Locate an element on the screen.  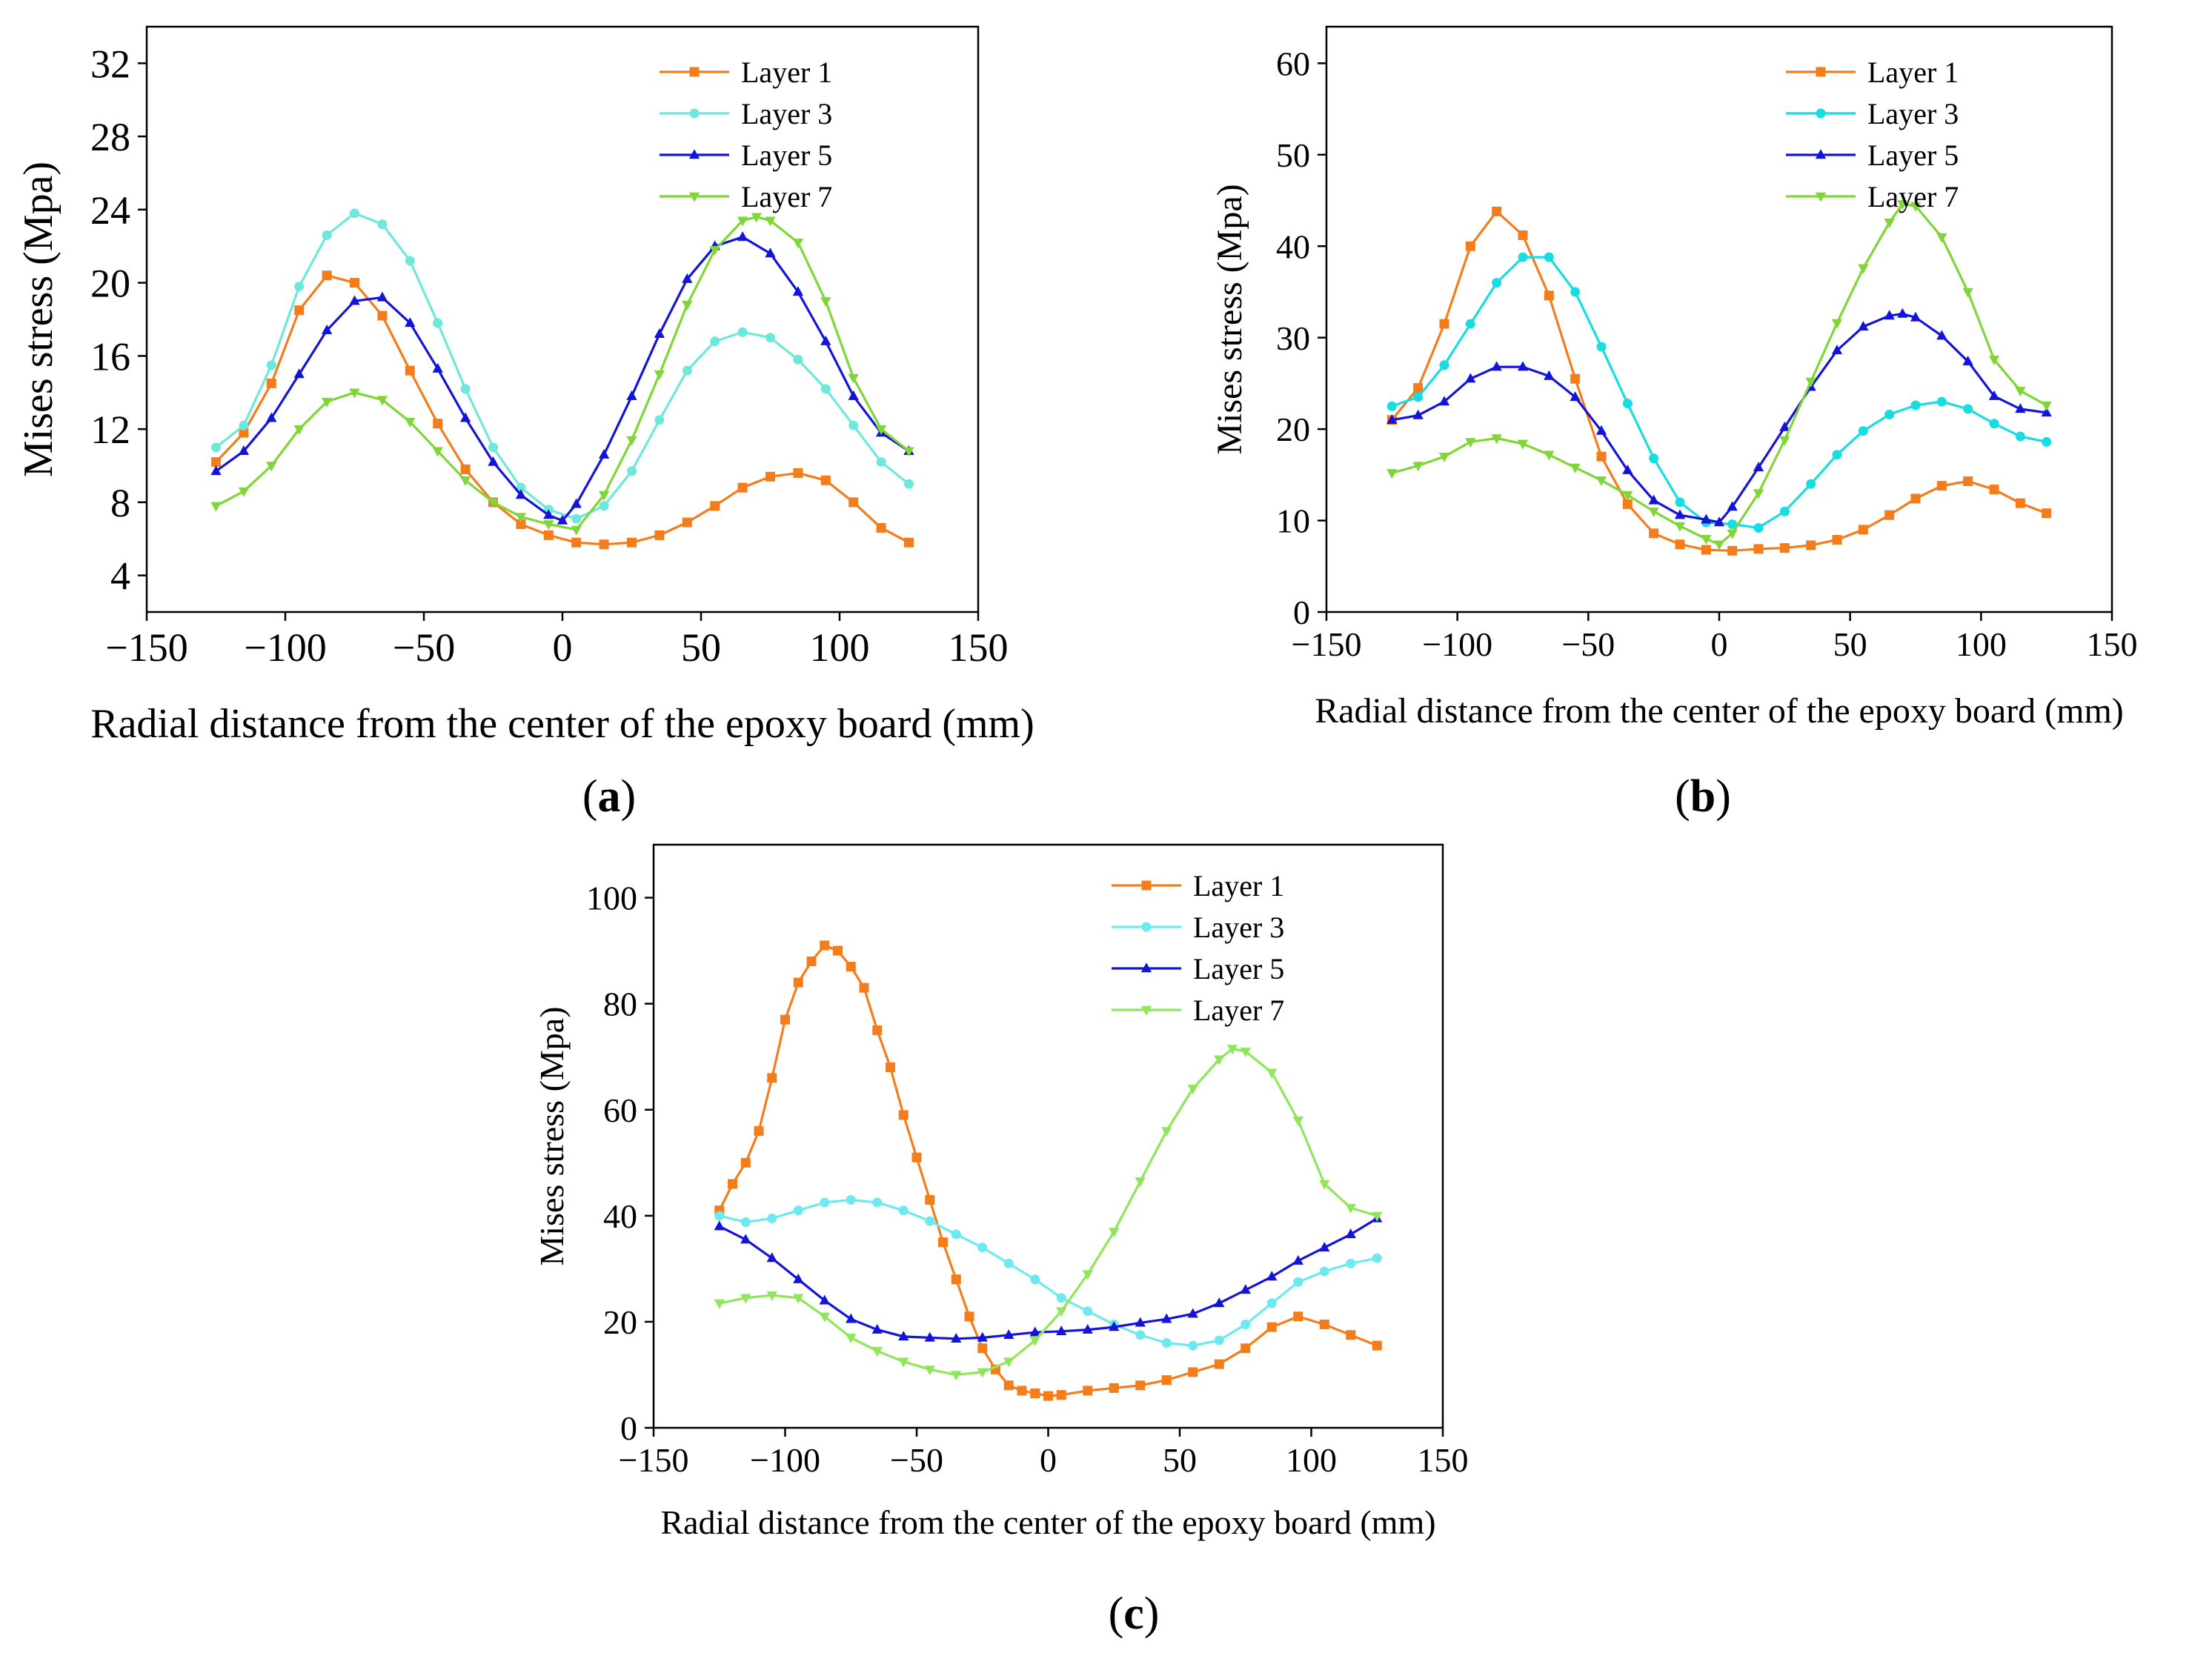
y-axis-label: Mises stress (Mpa) is located at coordinates (39, 319).